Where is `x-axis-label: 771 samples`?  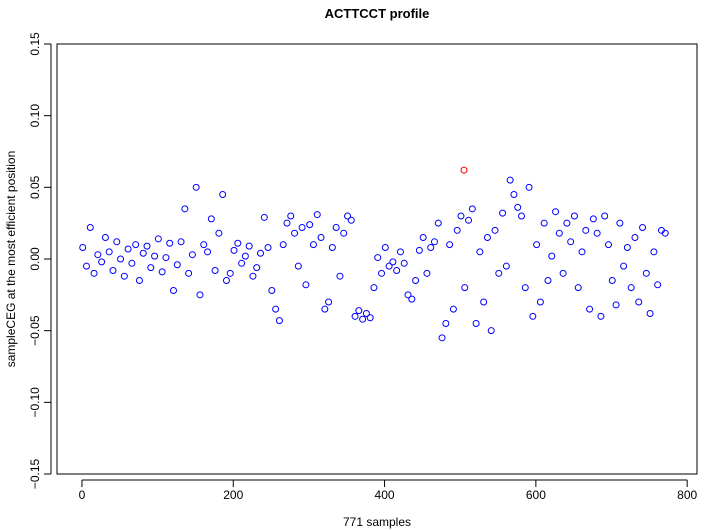
x-axis-label: 771 samples is located at coordinates (377, 522).